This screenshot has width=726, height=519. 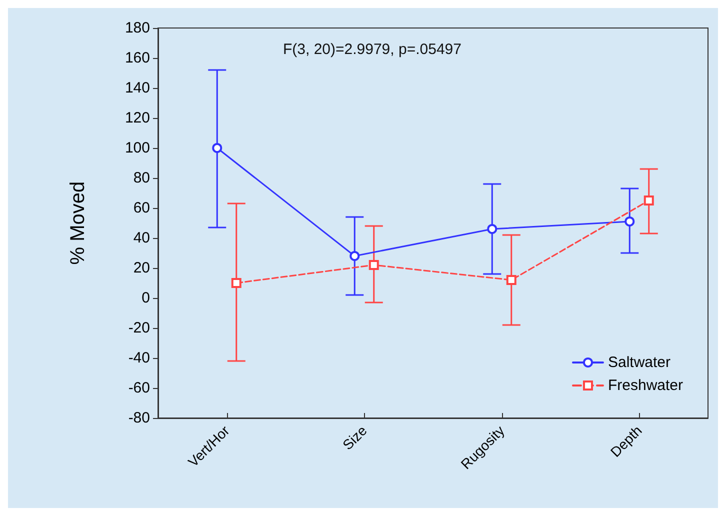 What do you see at coordinates (141, 208) in the screenshot?
I see `y-tick-label: 60` at bounding box center [141, 208].